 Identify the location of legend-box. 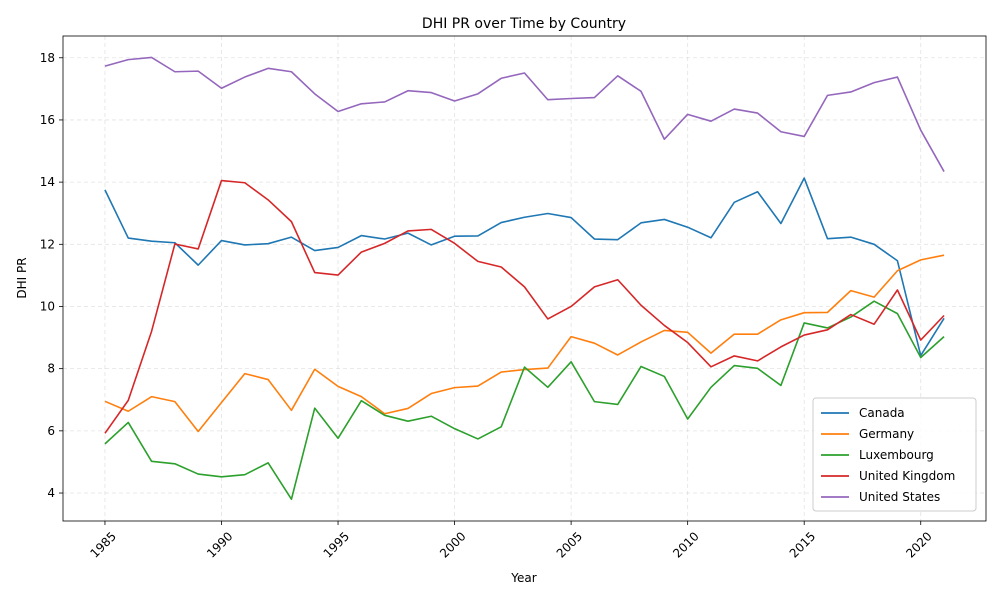
(894, 454).